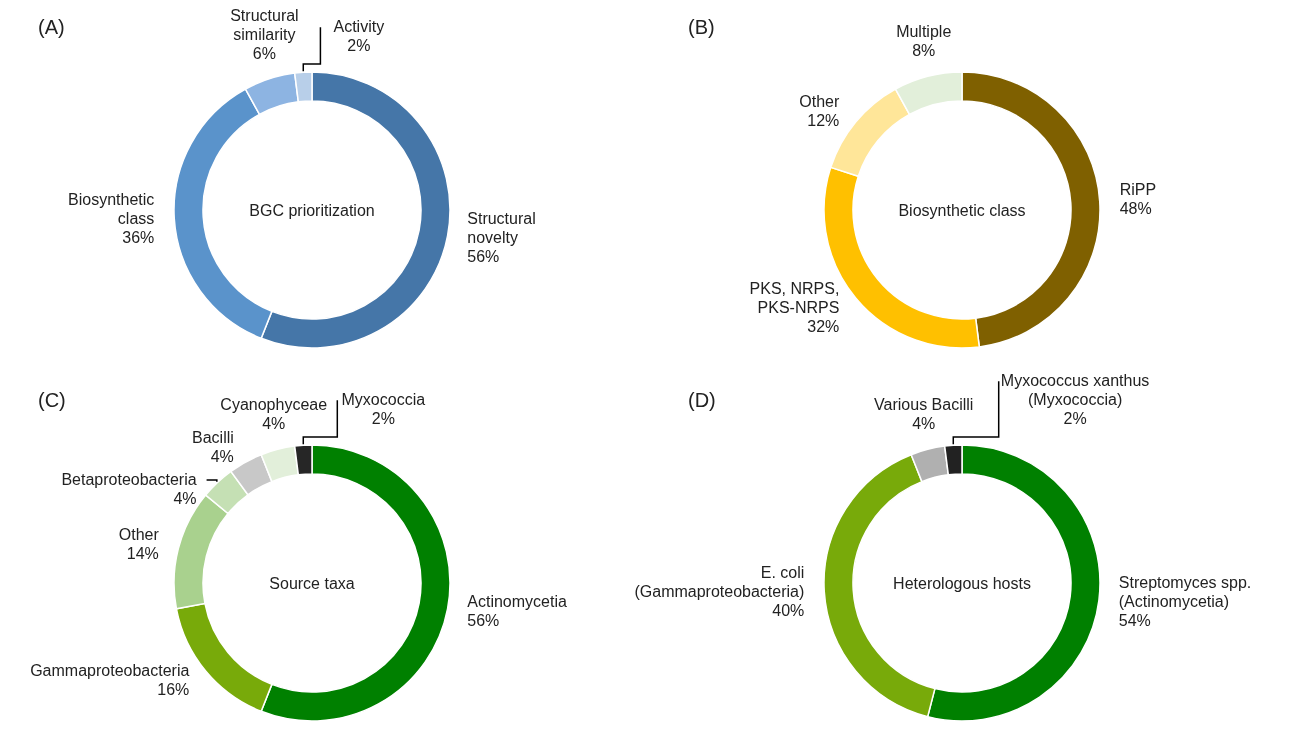  What do you see at coordinates (312, 583) in the screenshot?
I see `source-note: Source taxa` at bounding box center [312, 583].